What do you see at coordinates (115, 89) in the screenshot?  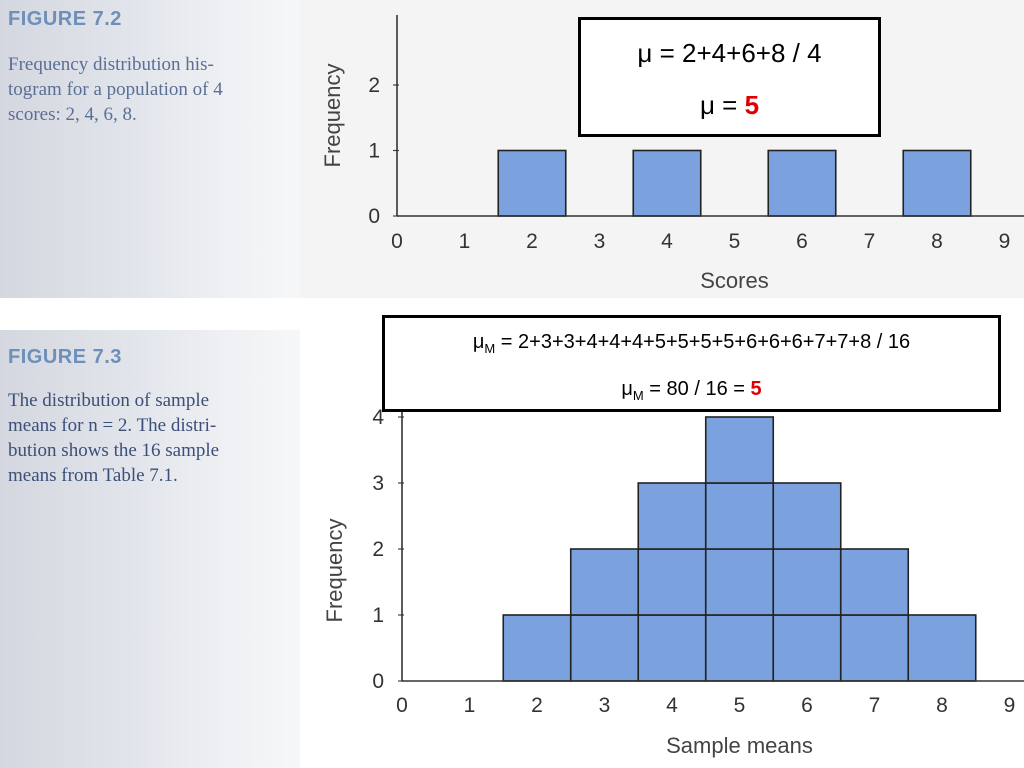 I see `caption-line: togram for a population of 4` at bounding box center [115, 89].